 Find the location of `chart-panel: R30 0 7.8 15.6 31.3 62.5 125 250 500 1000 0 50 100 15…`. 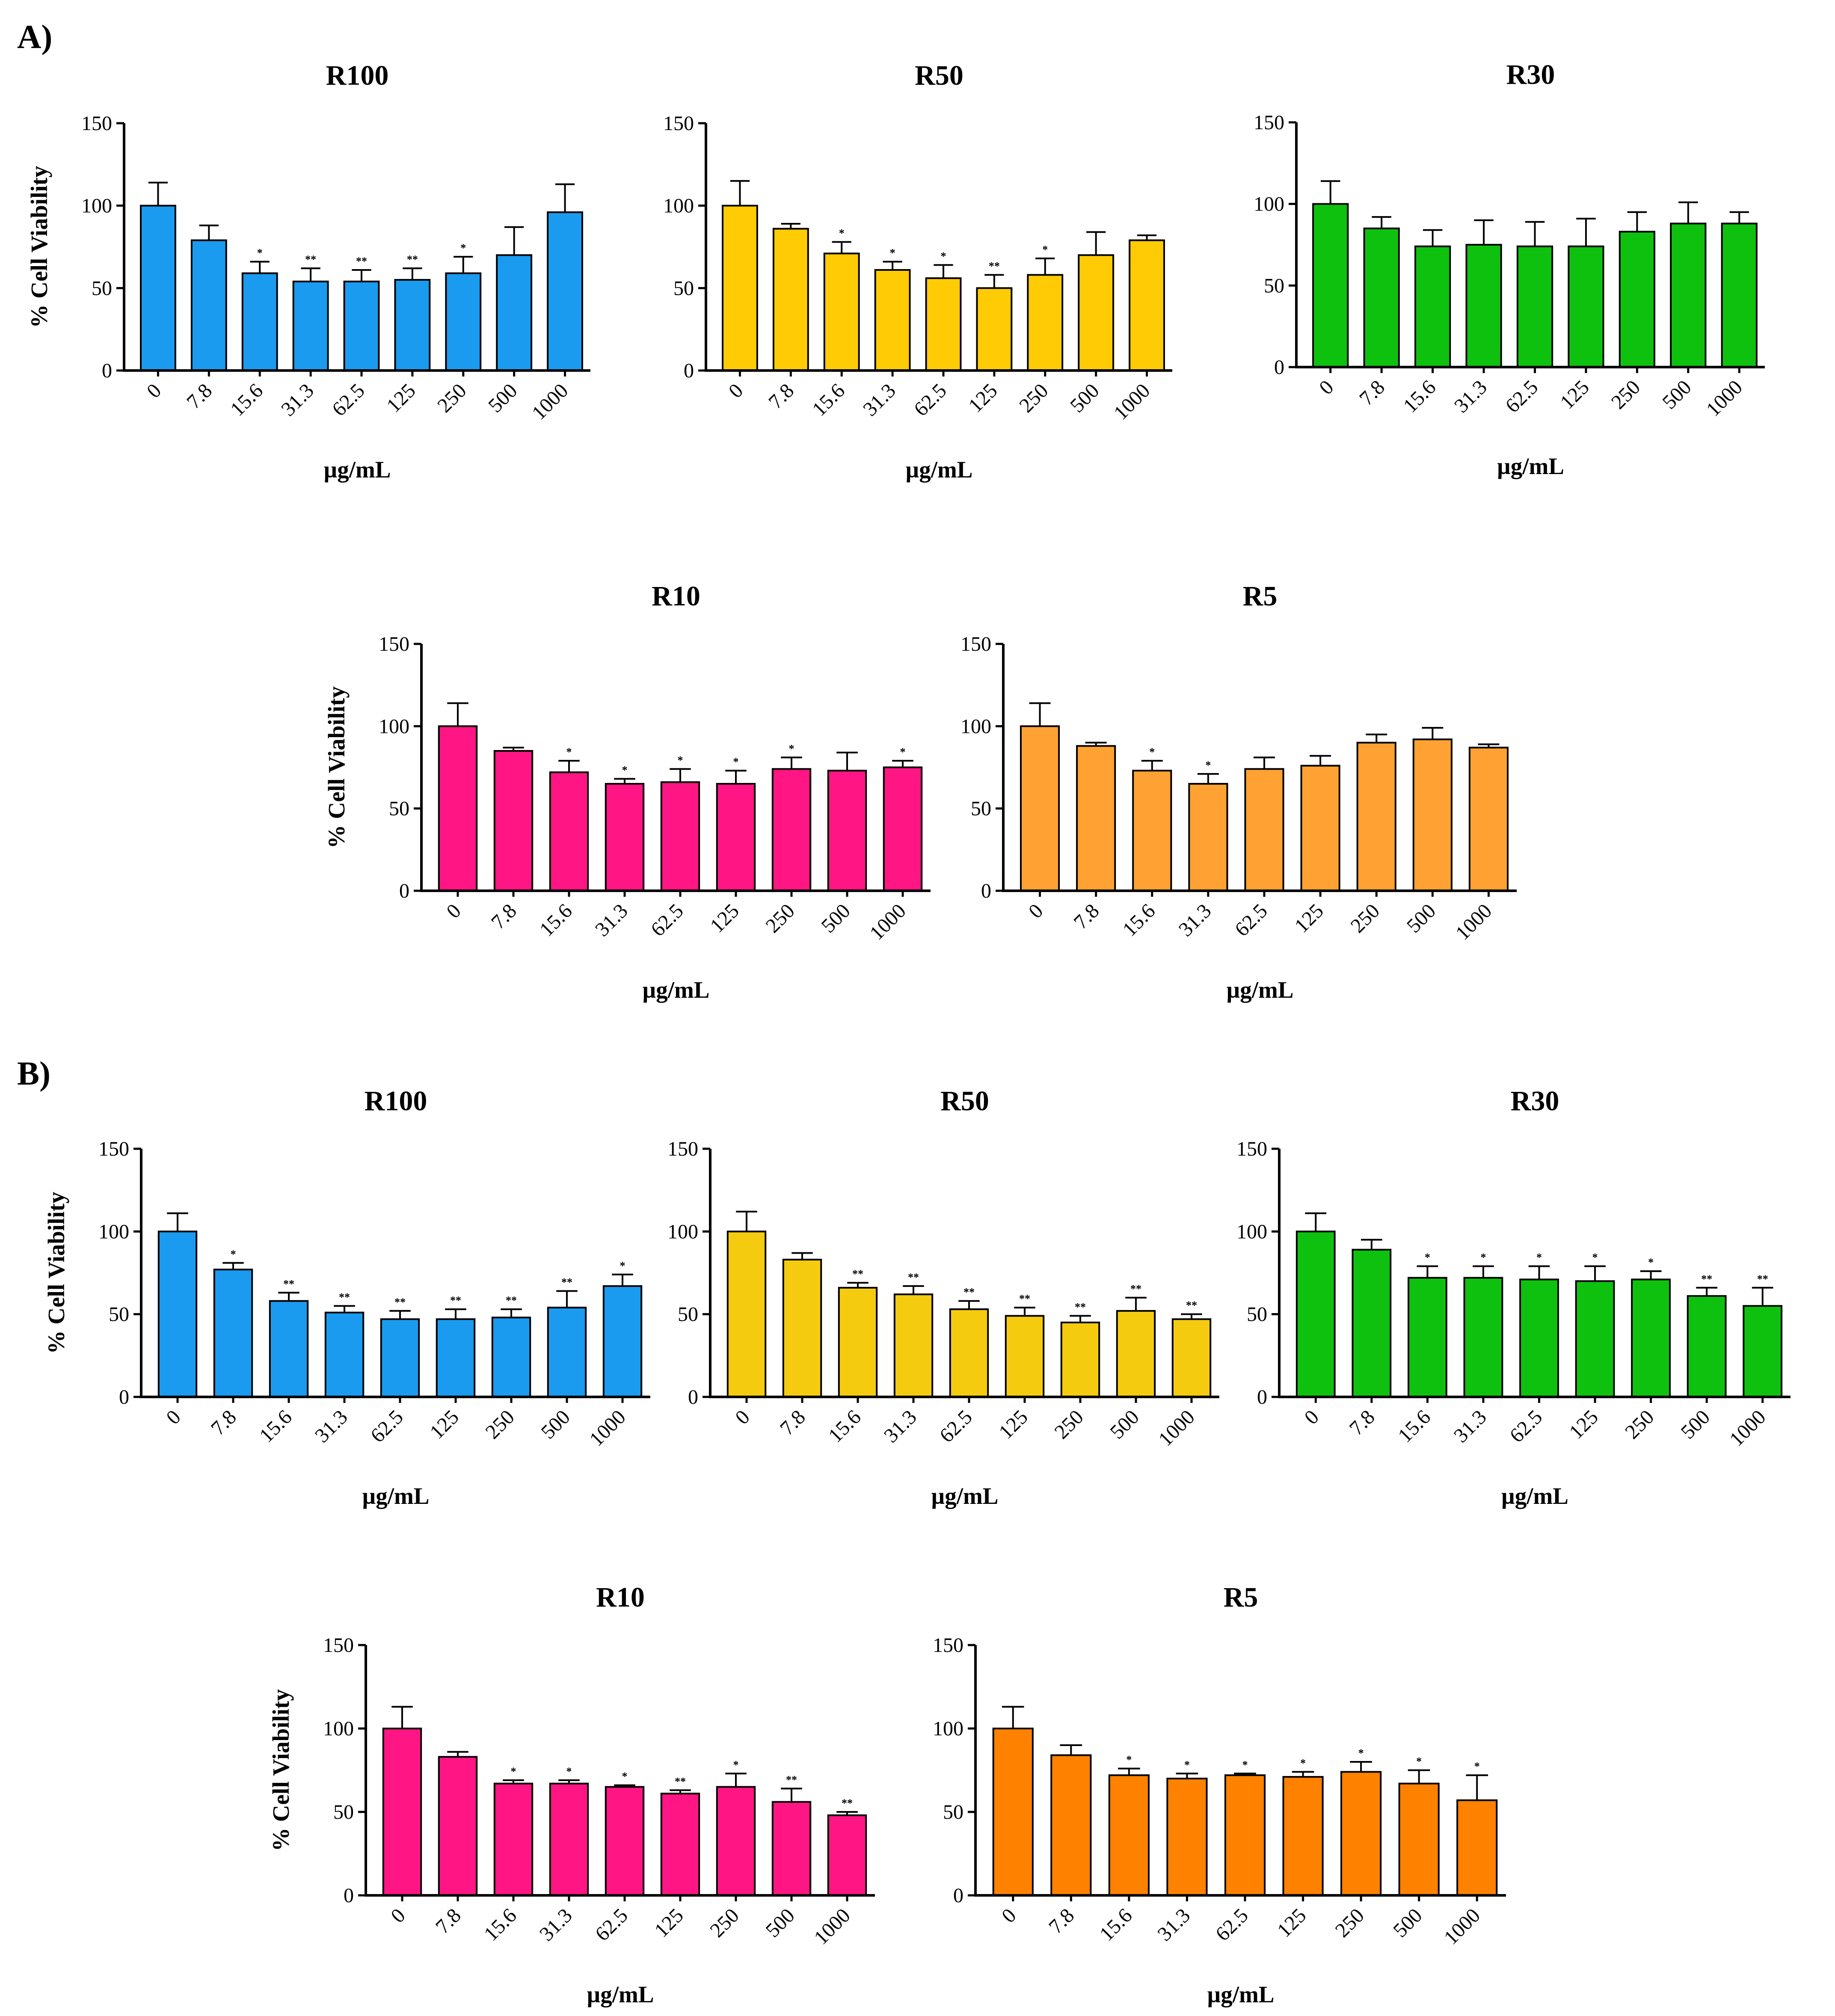

chart-panel: R30 0 7.8 15.6 31.3 62.5 125 250 500 1000 0 50 100 15… is located at coordinates (1509, 269).